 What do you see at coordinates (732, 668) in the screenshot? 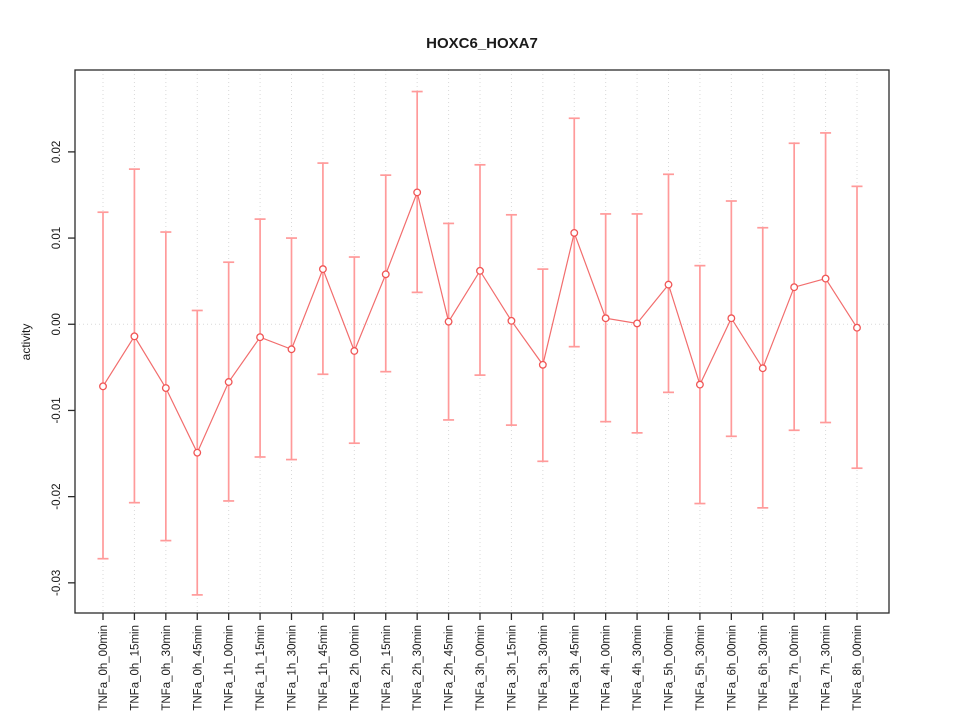
I see `x-tick-label: TNFa_6h_00min` at bounding box center [732, 668].